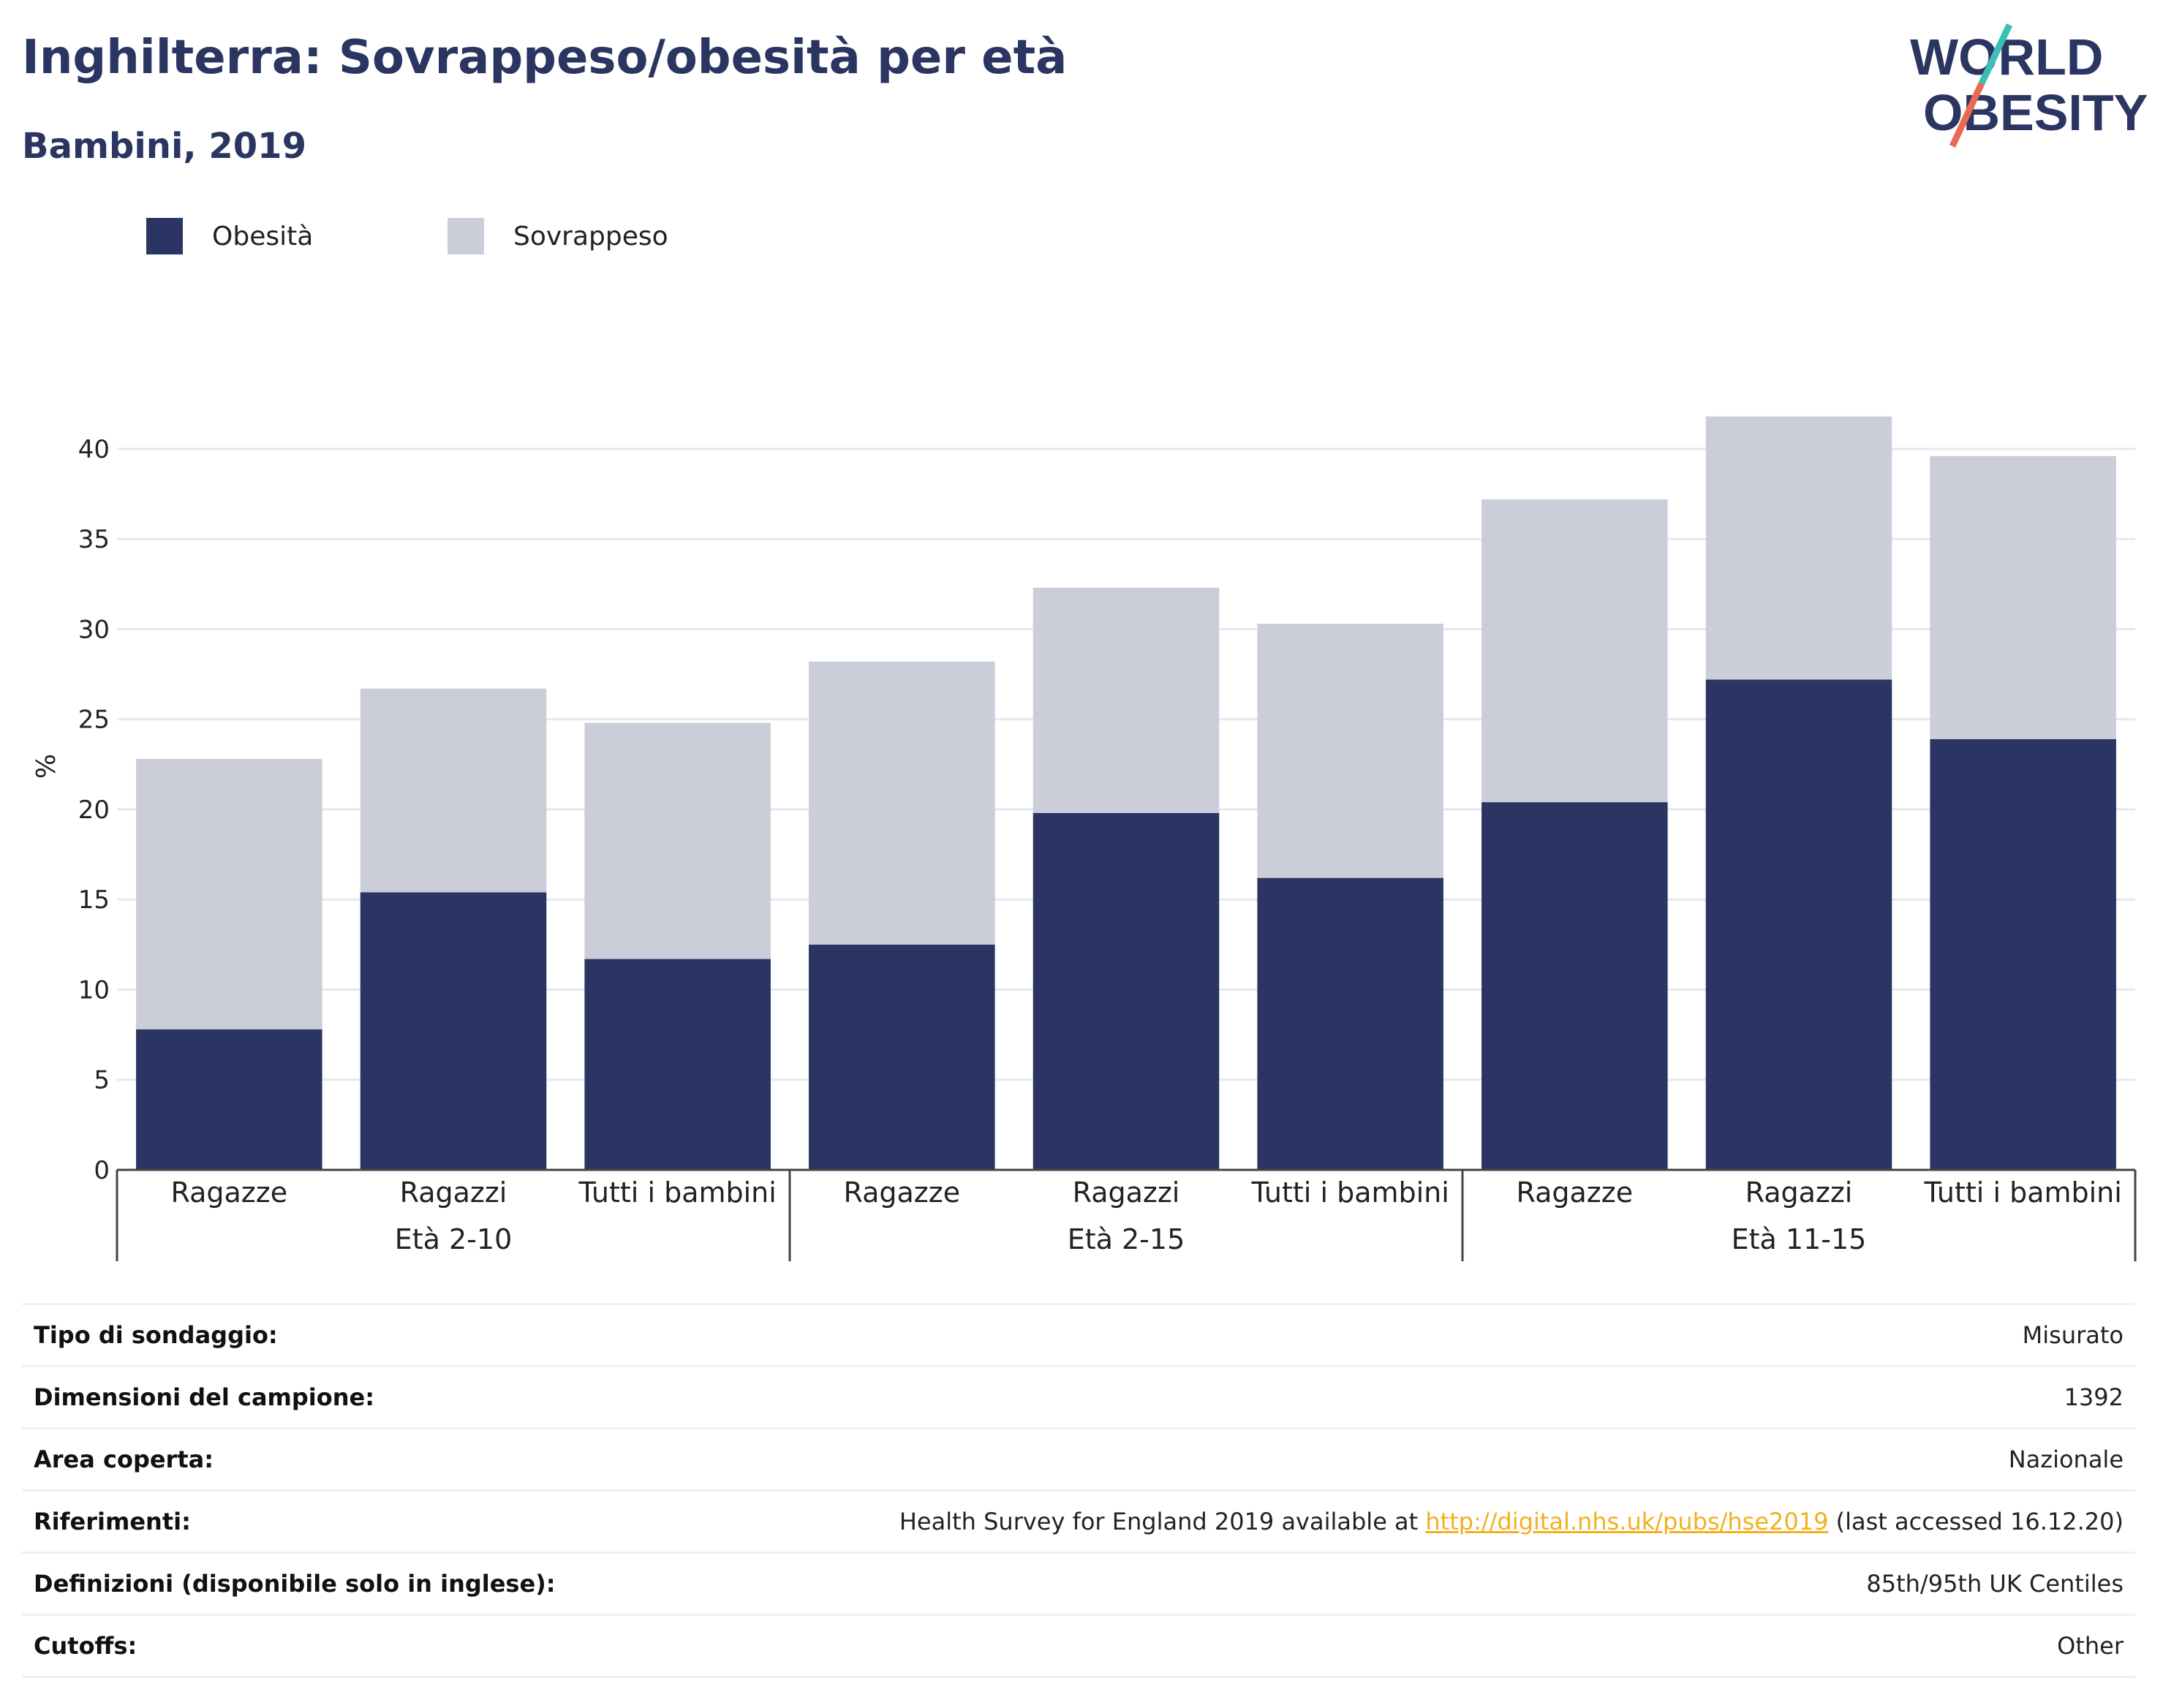  What do you see at coordinates (94, 629) in the screenshot?
I see `y-tick-label: 30` at bounding box center [94, 629].